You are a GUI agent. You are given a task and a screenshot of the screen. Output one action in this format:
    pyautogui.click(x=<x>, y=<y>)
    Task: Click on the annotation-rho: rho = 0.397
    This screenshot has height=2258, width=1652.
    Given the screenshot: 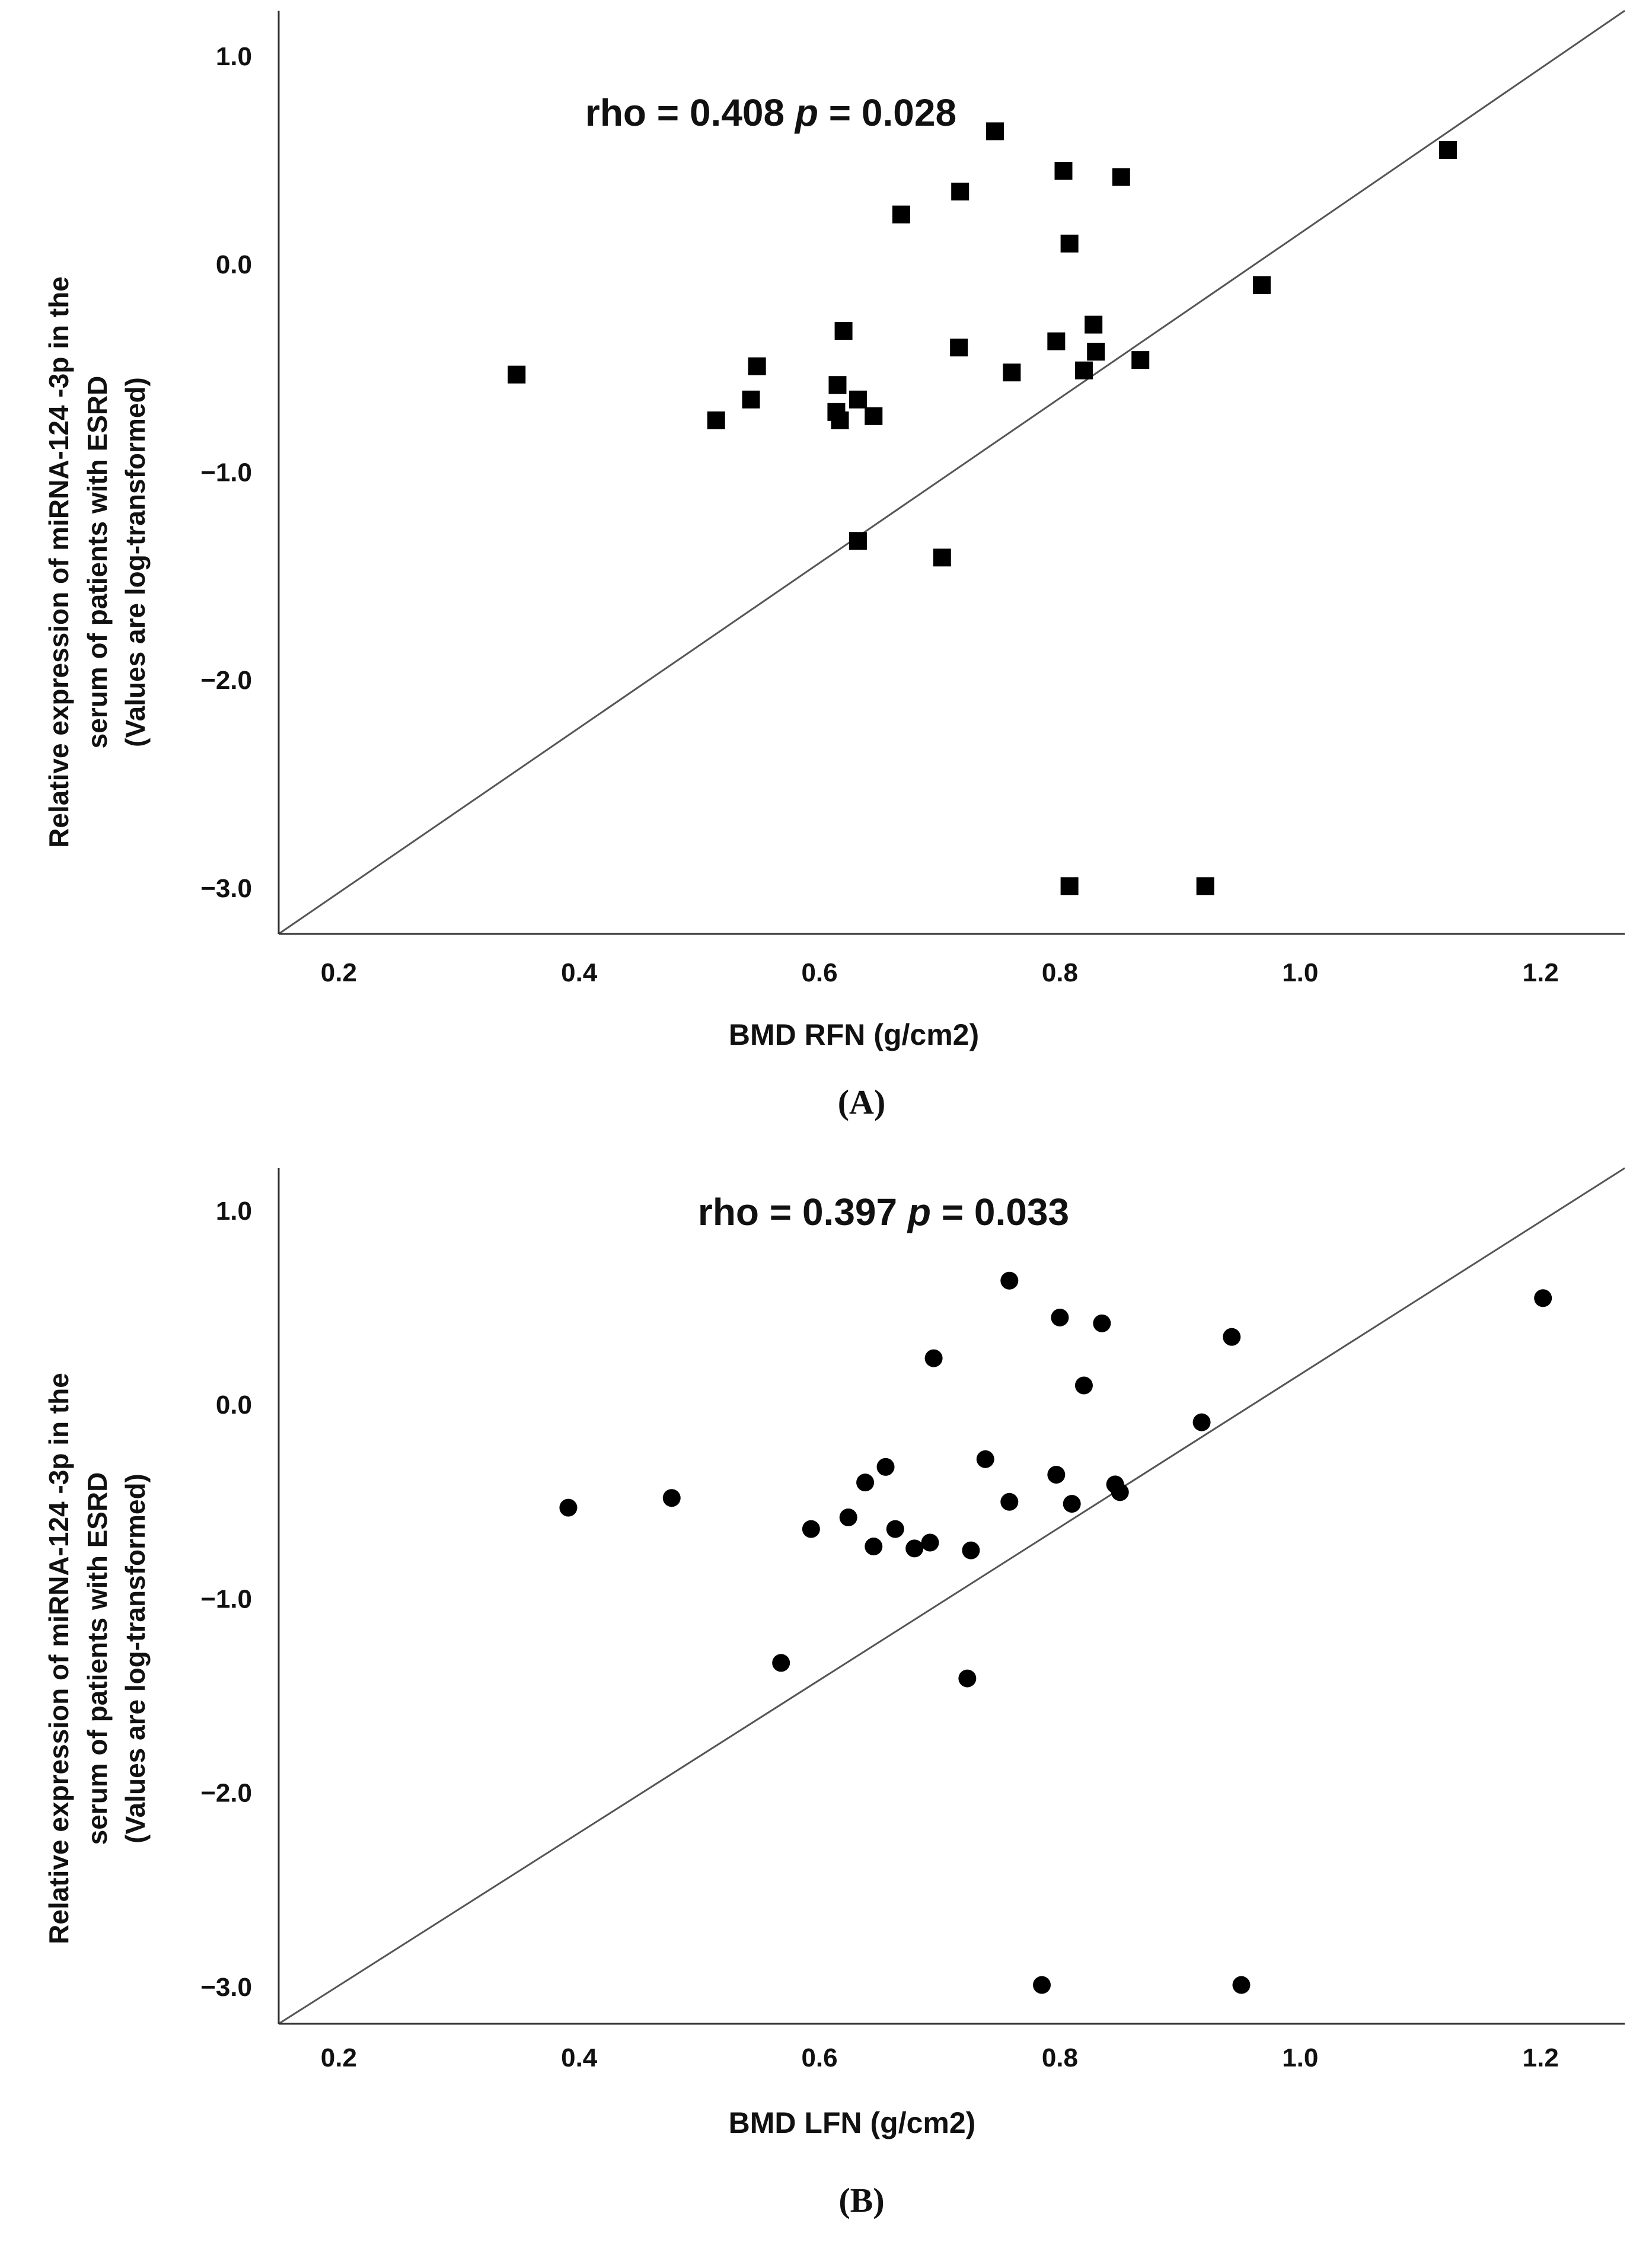 What is the action you would take?
    pyautogui.click(x=803, y=1212)
    